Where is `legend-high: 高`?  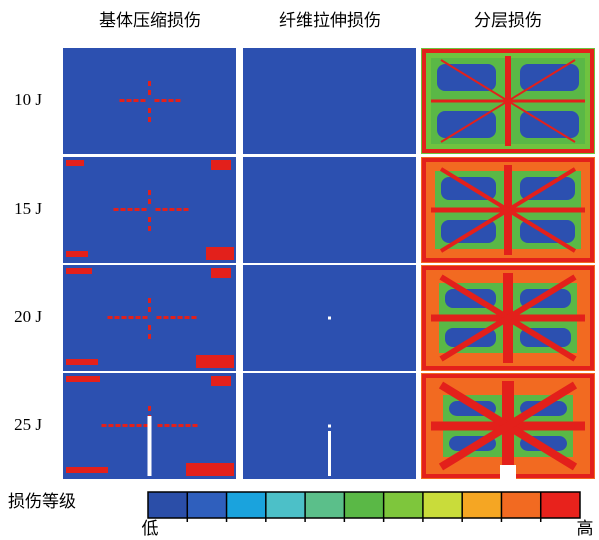 legend-high: 高 is located at coordinates (585, 528).